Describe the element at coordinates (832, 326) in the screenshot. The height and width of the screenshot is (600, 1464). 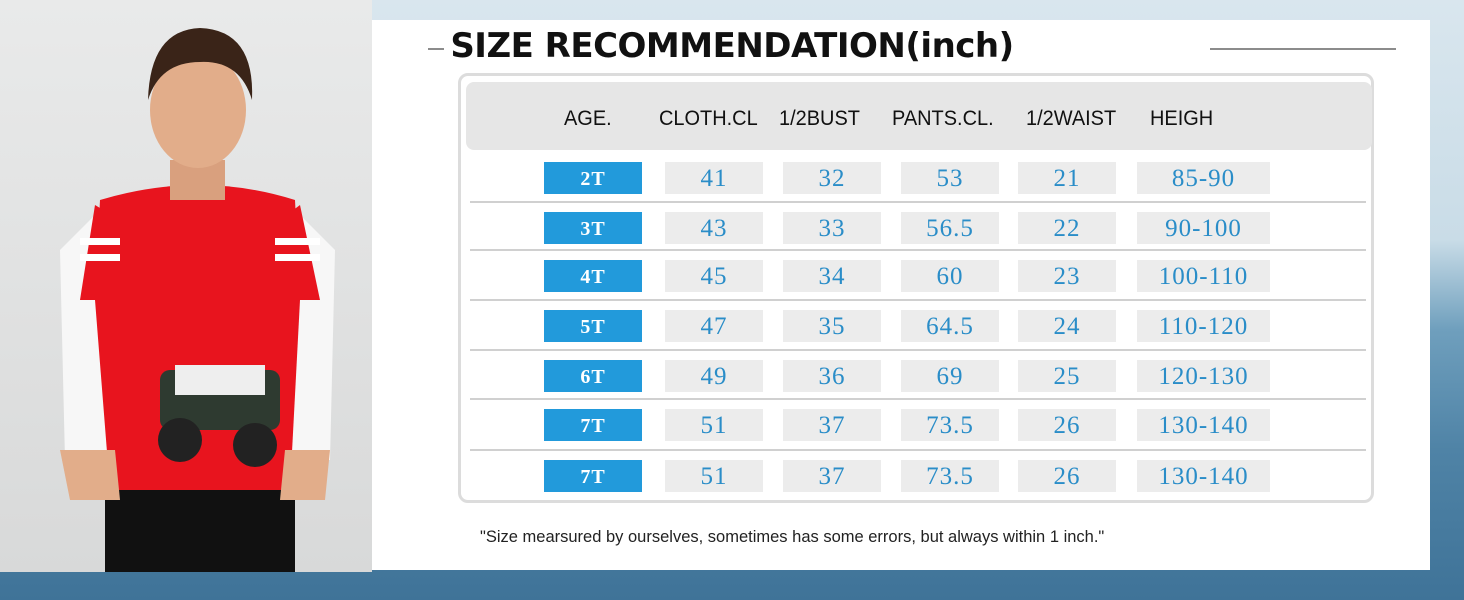
I see `value-cell: 35` at that location.